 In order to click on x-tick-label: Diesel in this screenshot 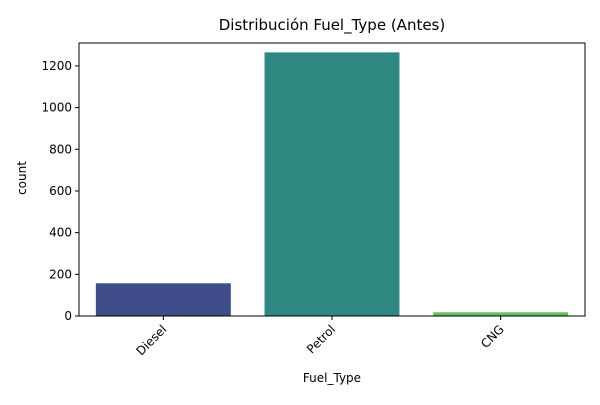, I will do `click(151, 340)`.